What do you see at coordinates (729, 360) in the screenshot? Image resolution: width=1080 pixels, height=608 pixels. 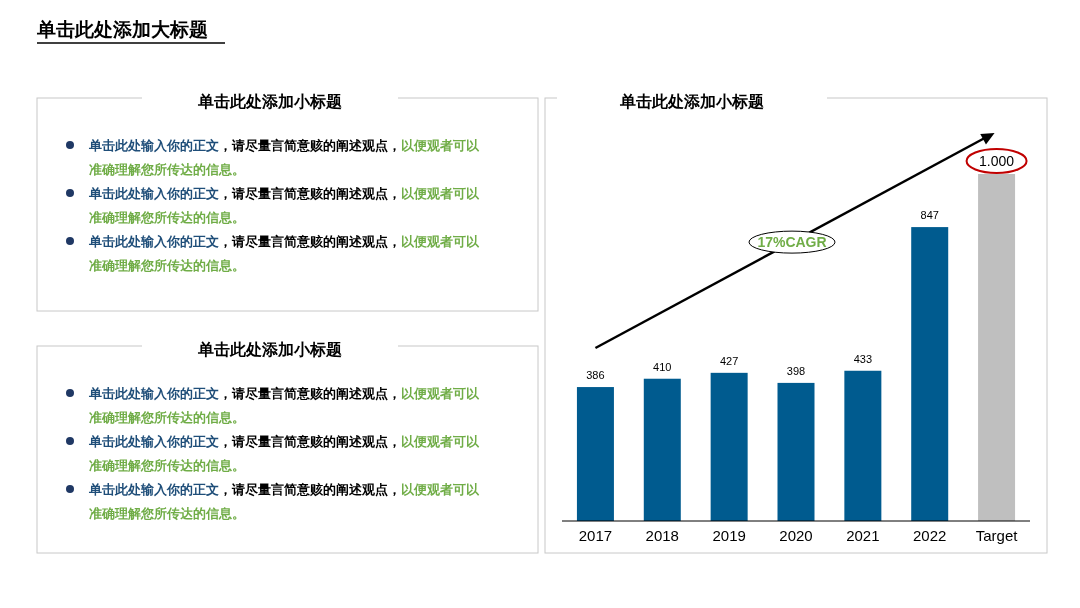 I see `data-label: 427` at bounding box center [729, 360].